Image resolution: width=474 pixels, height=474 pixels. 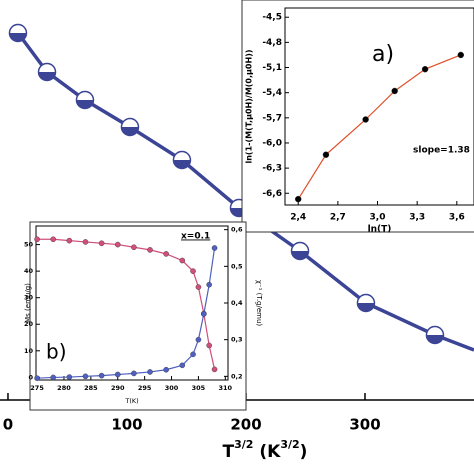 What do you see at coordinates (380, 230) in the screenshot?
I see `x-label: ln(T)` at bounding box center [380, 230].